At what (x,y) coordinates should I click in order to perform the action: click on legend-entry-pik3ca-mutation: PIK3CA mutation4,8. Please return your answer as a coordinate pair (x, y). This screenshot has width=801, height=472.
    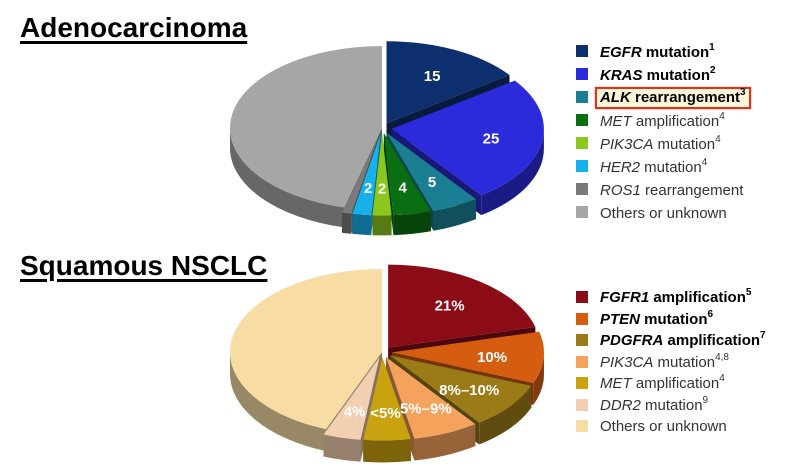
    Looking at the image, I should click on (671, 363).